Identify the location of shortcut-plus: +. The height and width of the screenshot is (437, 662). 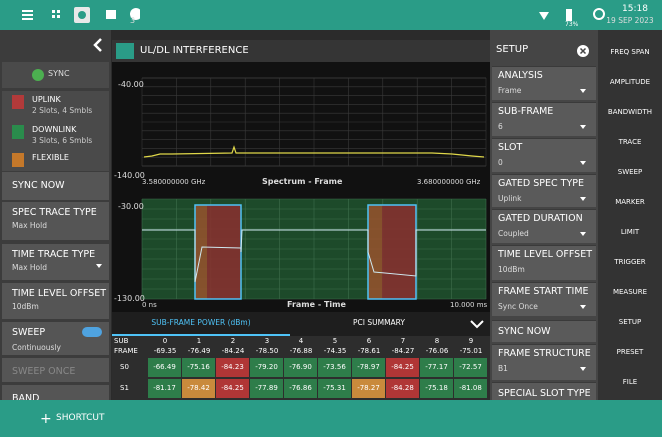
(46, 419).